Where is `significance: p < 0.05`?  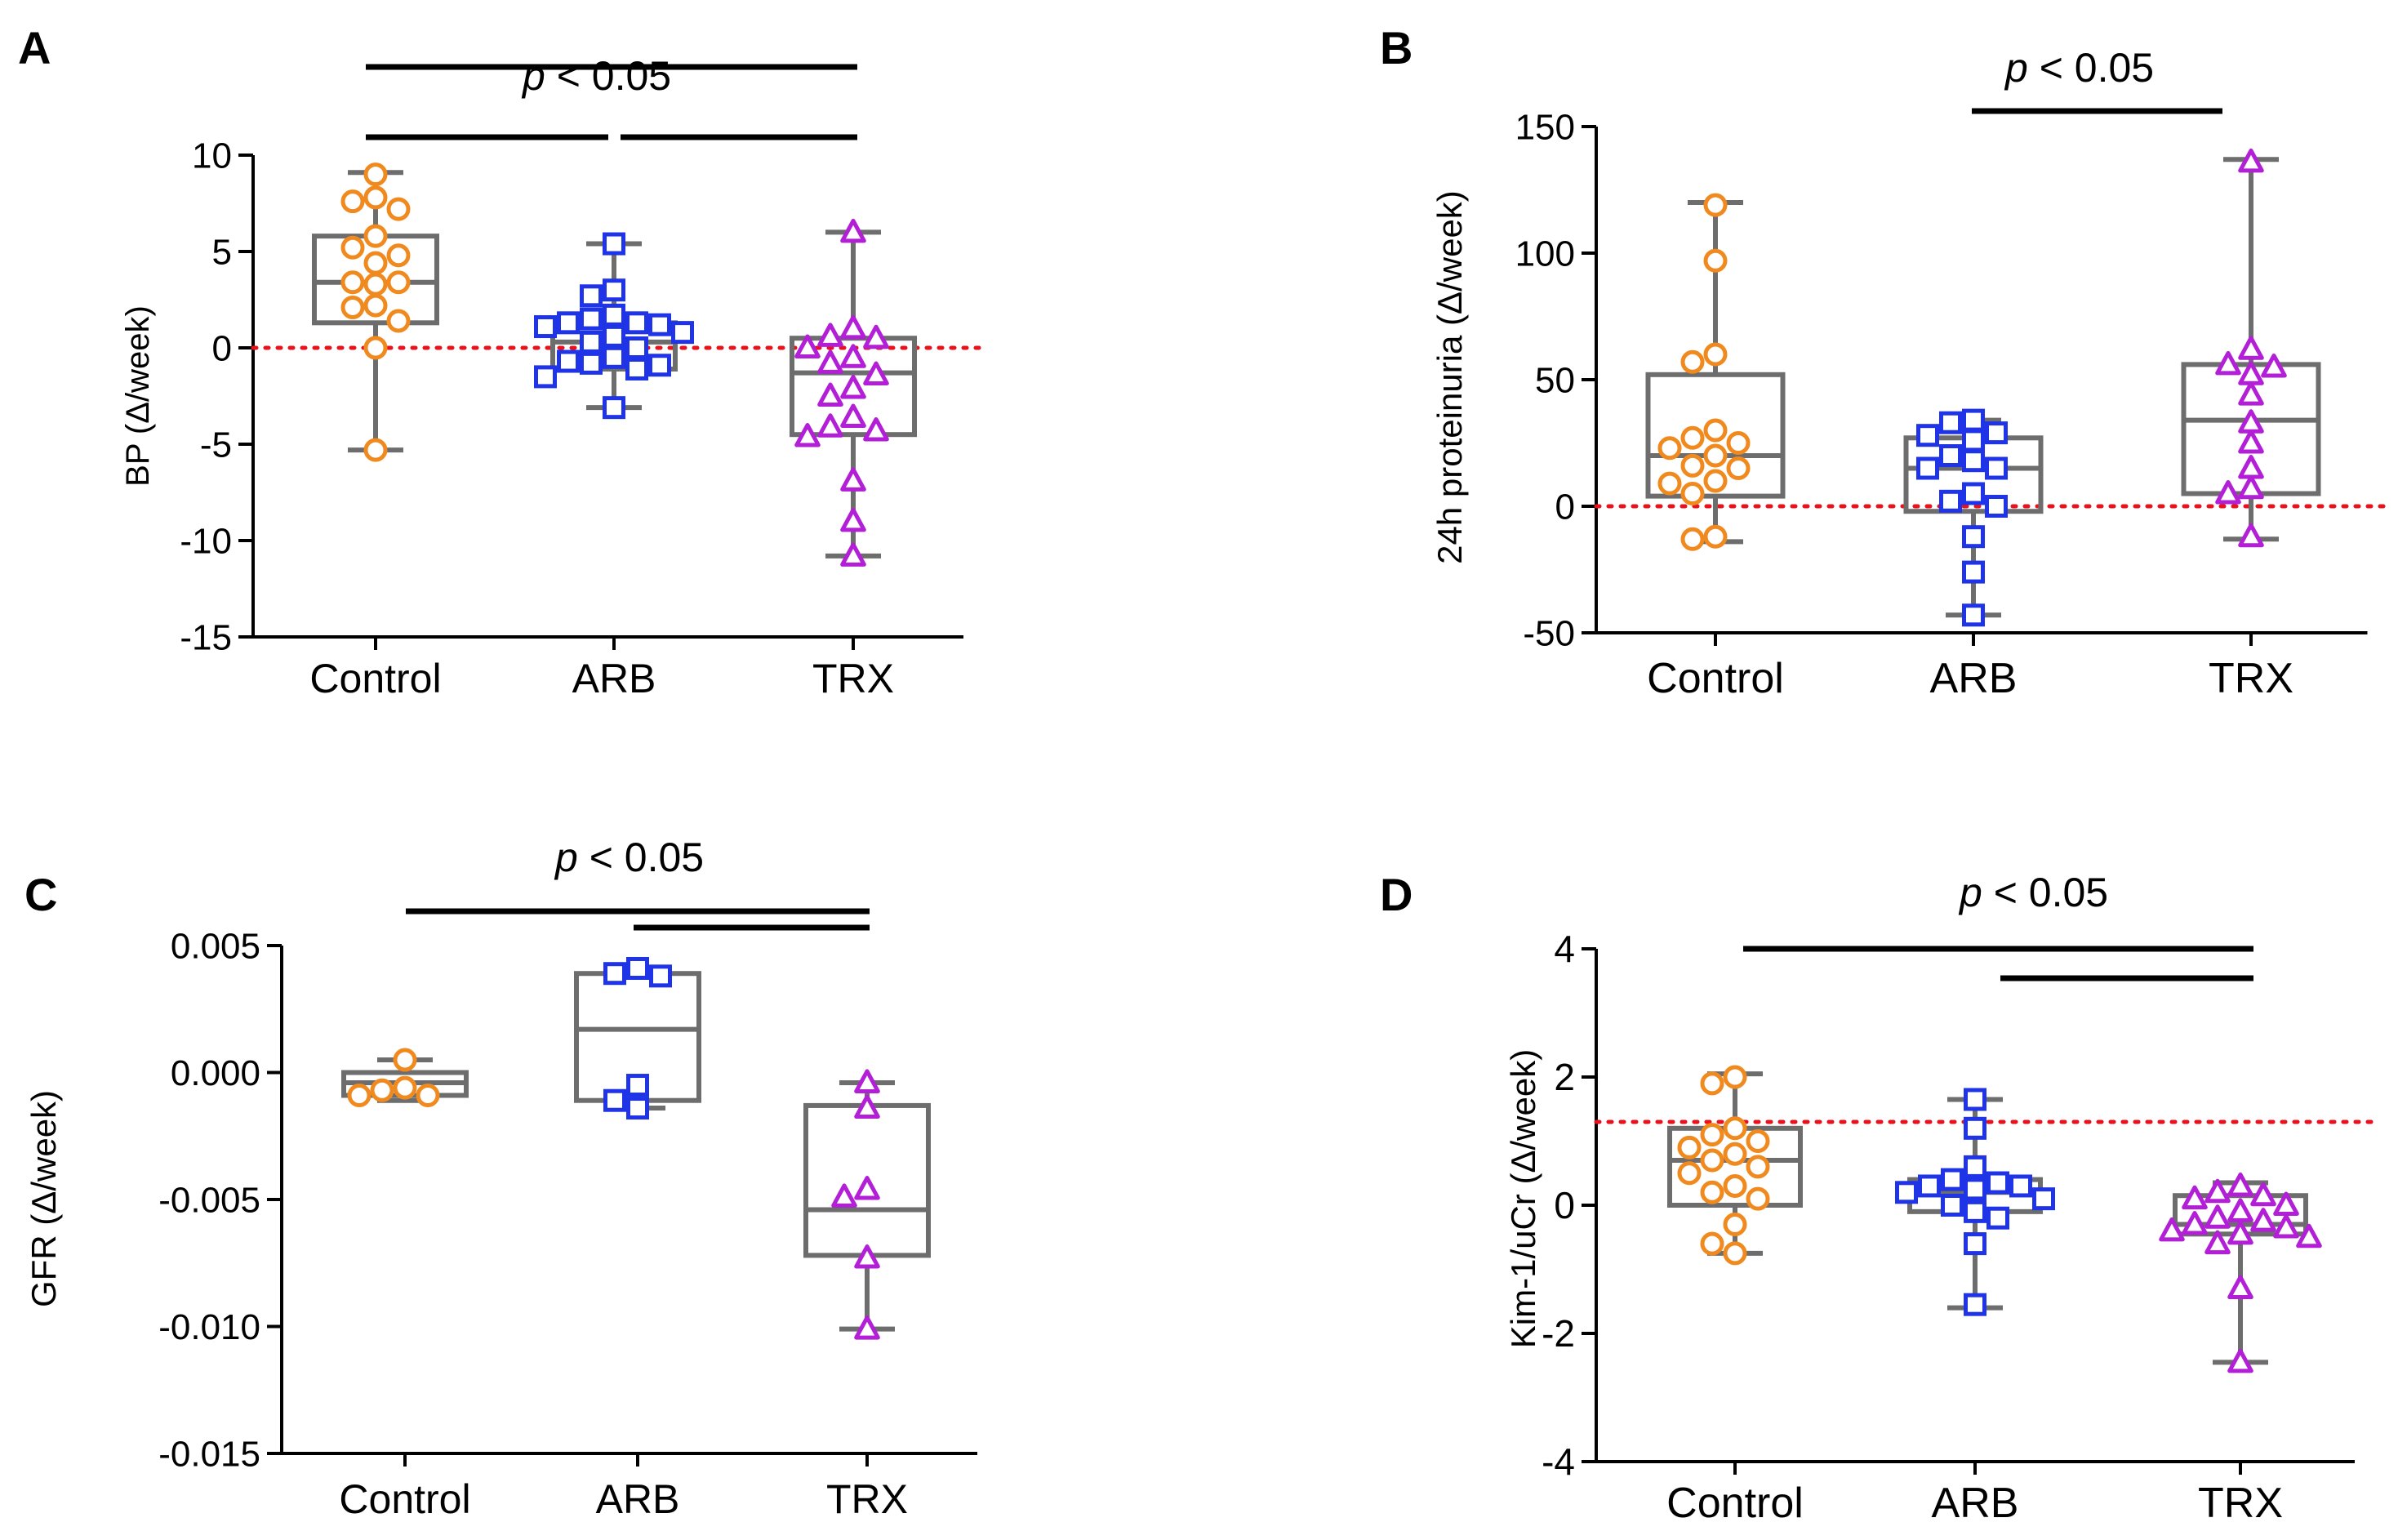
significance: p < 0.05 is located at coordinates (612, 96).